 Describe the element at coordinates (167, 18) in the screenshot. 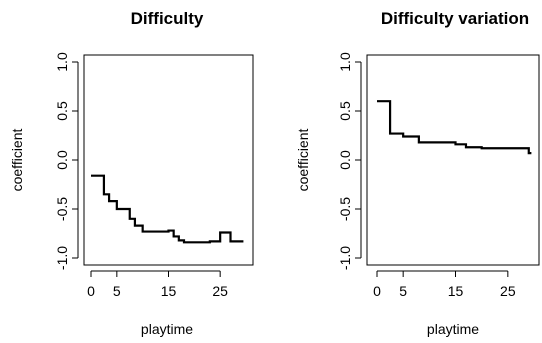

I see `chart-title: Difficulty` at that location.